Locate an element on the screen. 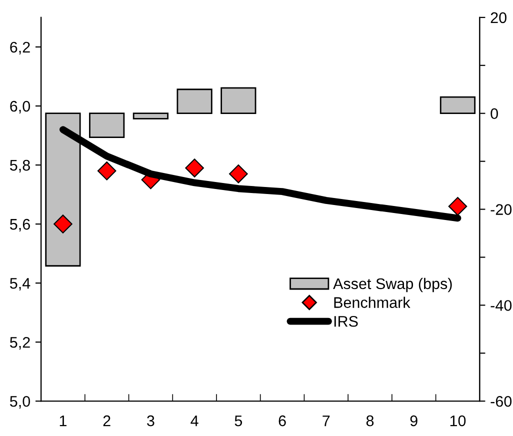  x-tick-label: 1 is located at coordinates (63, 421).